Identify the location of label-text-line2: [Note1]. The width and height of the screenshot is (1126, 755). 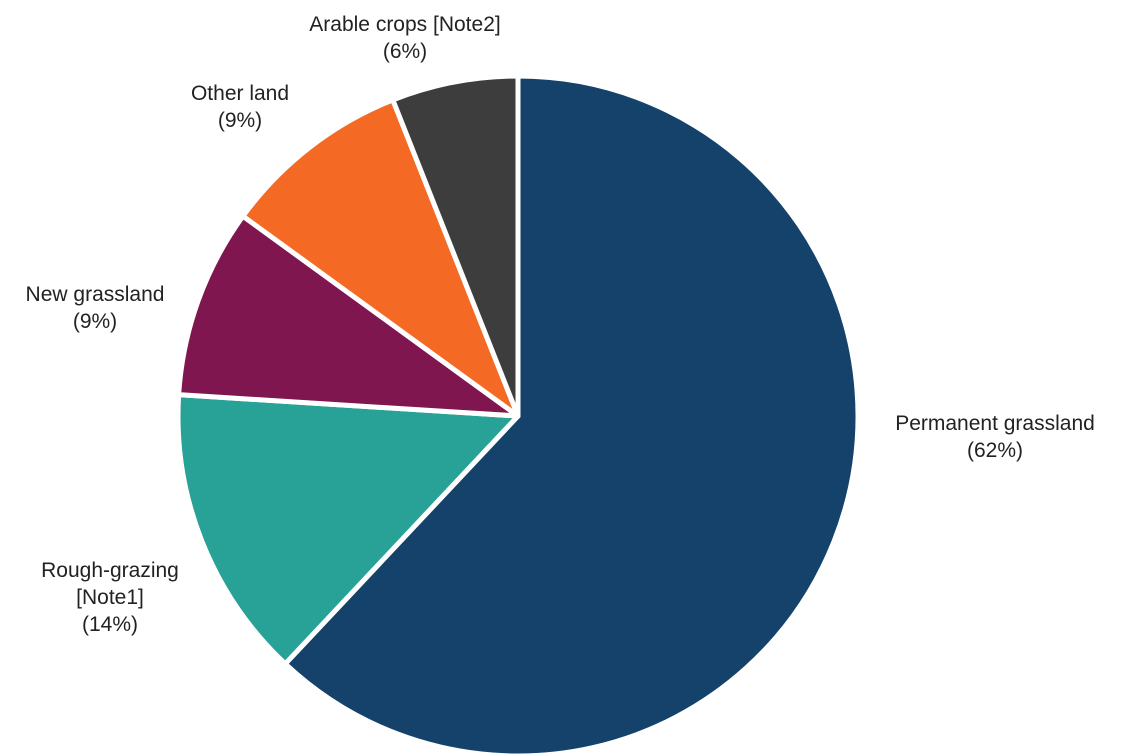
(110, 597).